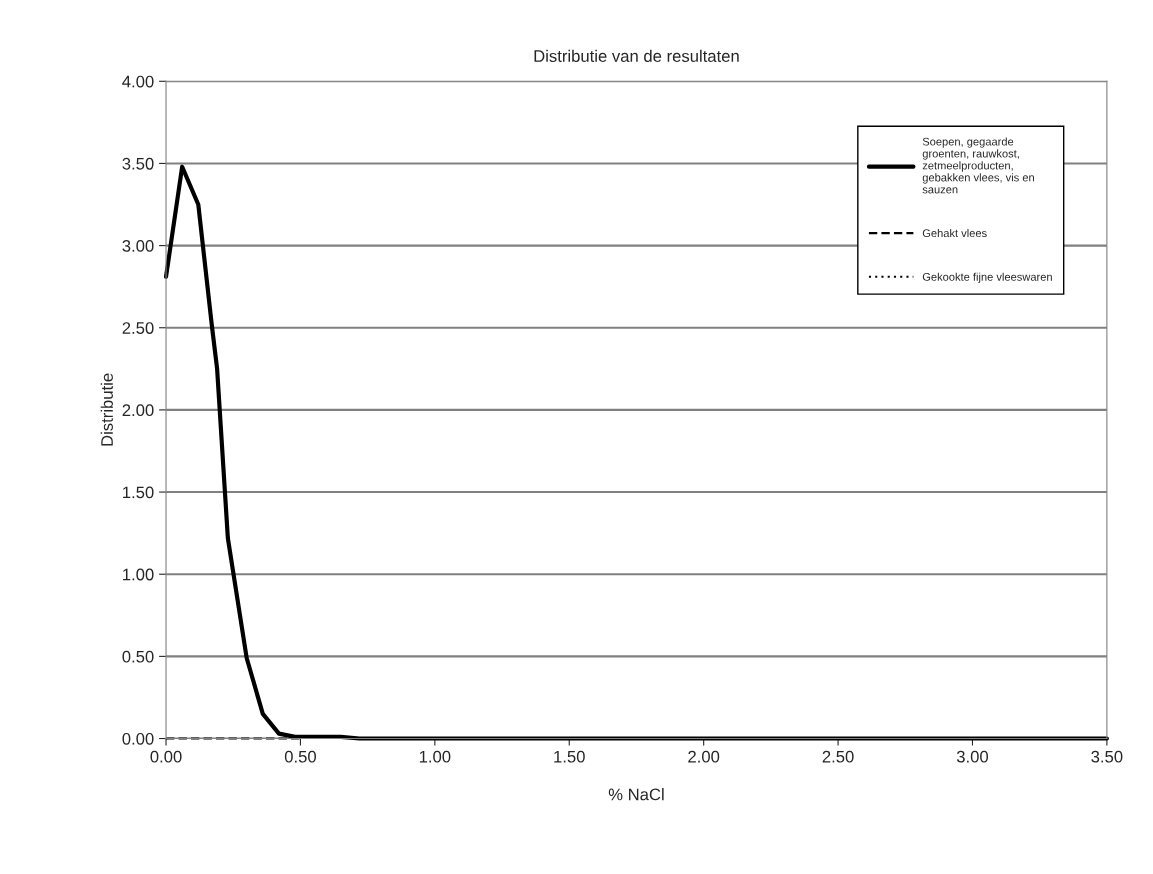  Describe the element at coordinates (978, 165) in the screenshot. I see `legend-label: Soepen, gegaarde groenten, rauwkost, zetmeelproducten, gebakken vlees, vis en sauzen` at that location.